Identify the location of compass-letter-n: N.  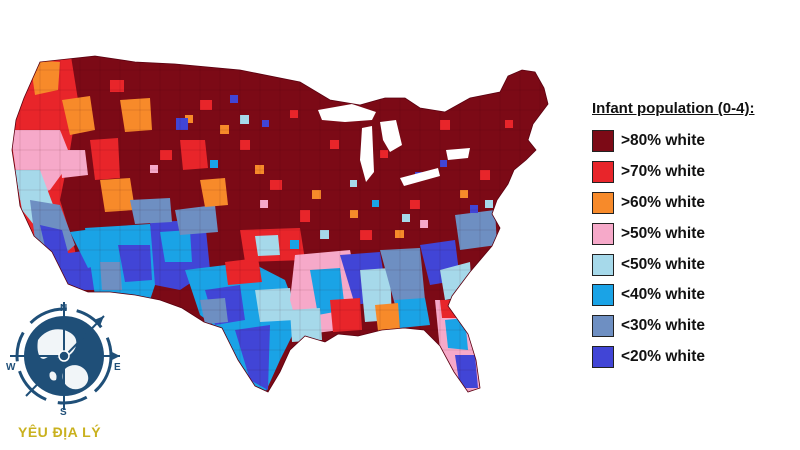
(63, 308).